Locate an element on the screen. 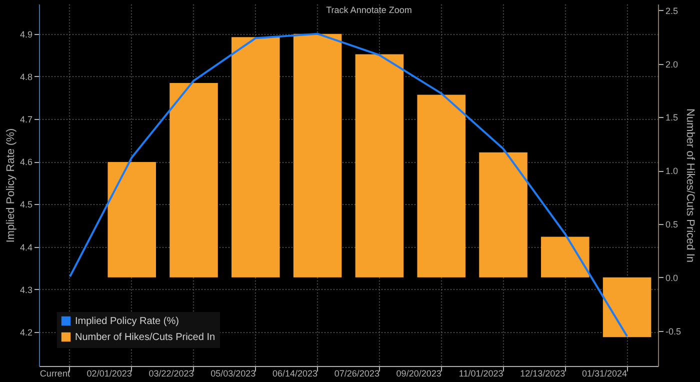 The image size is (700, 382). y-tick-label: 4.7 is located at coordinates (26, 119).